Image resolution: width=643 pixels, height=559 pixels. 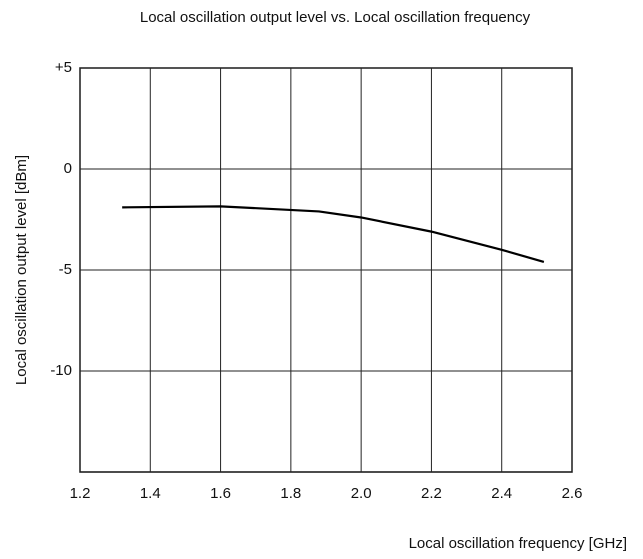 What do you see at coordinates (220, 493) in the screenshot?
I see `x-tick-label: 1.6` at bounding box center [220, 493].